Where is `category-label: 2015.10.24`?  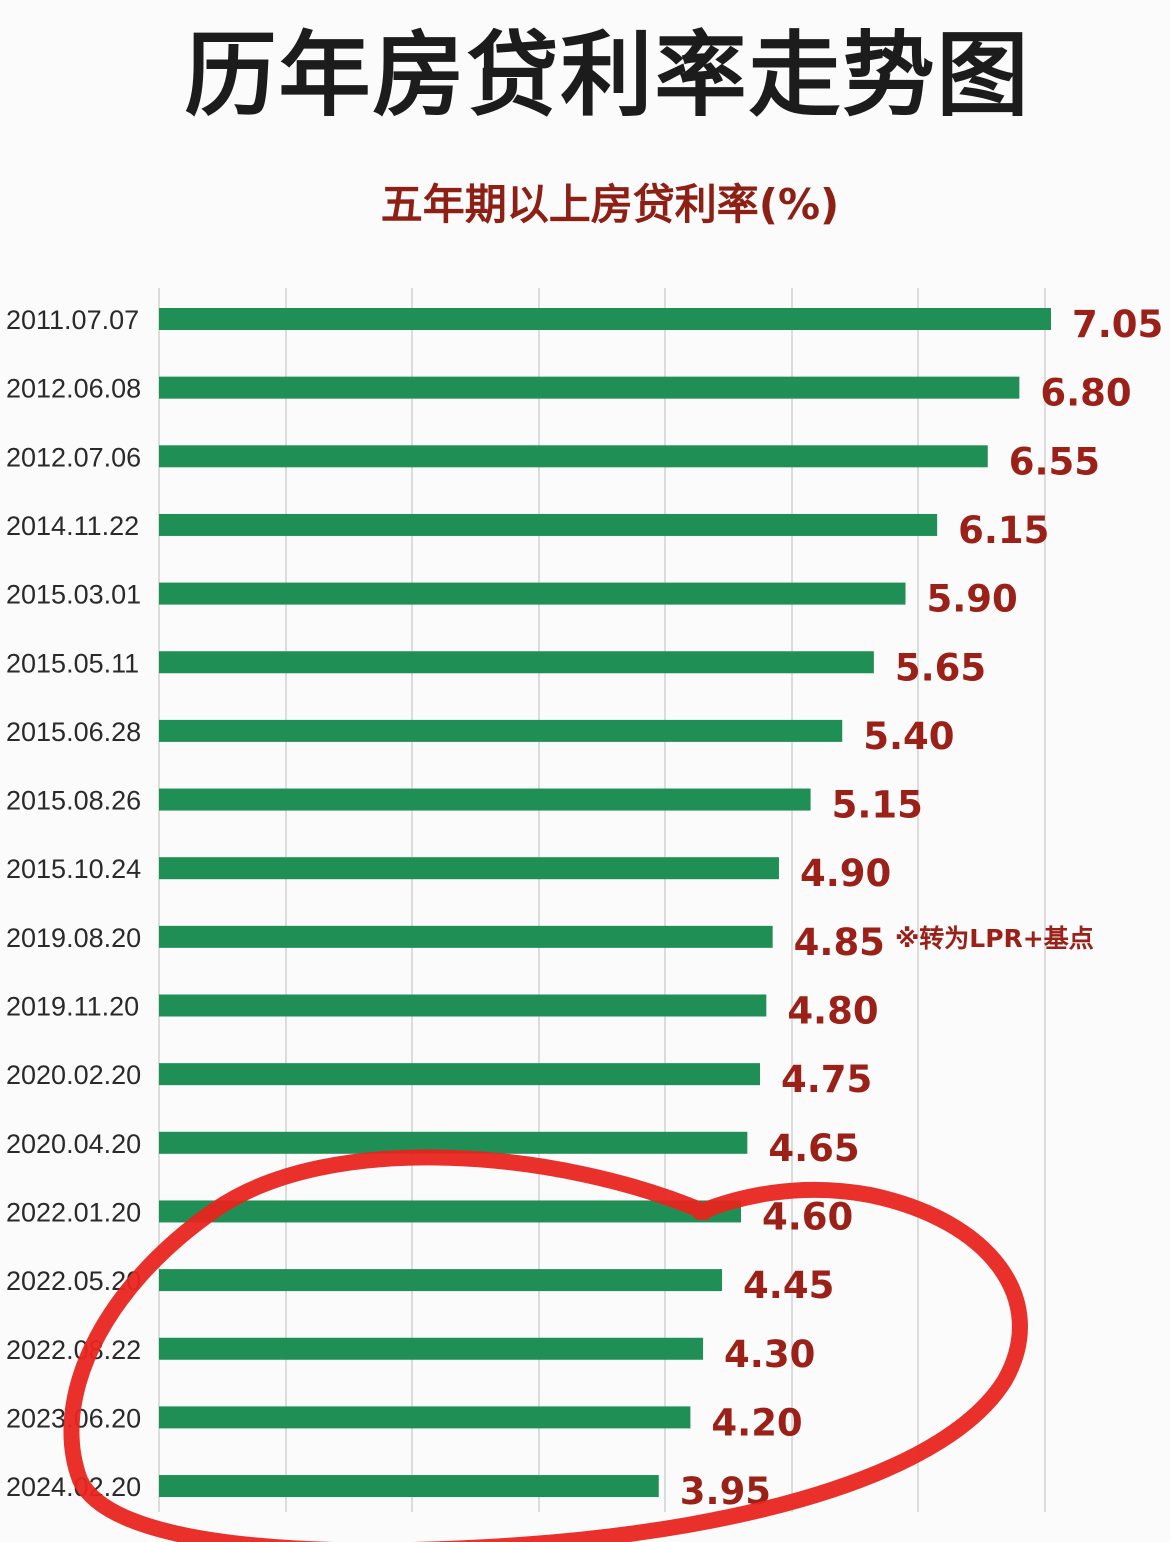 category-label: 2015.10.24 is located at coordinates (73, 869).